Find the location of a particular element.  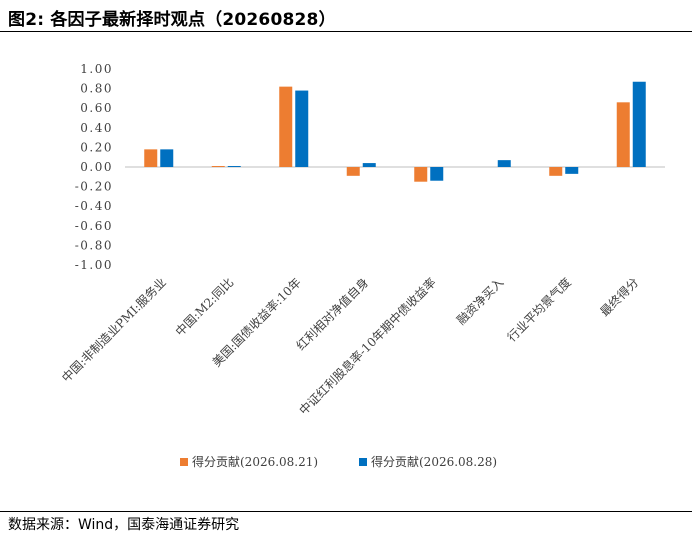

x-tick-label: 最终得分 is located at coordinates (619, 297).